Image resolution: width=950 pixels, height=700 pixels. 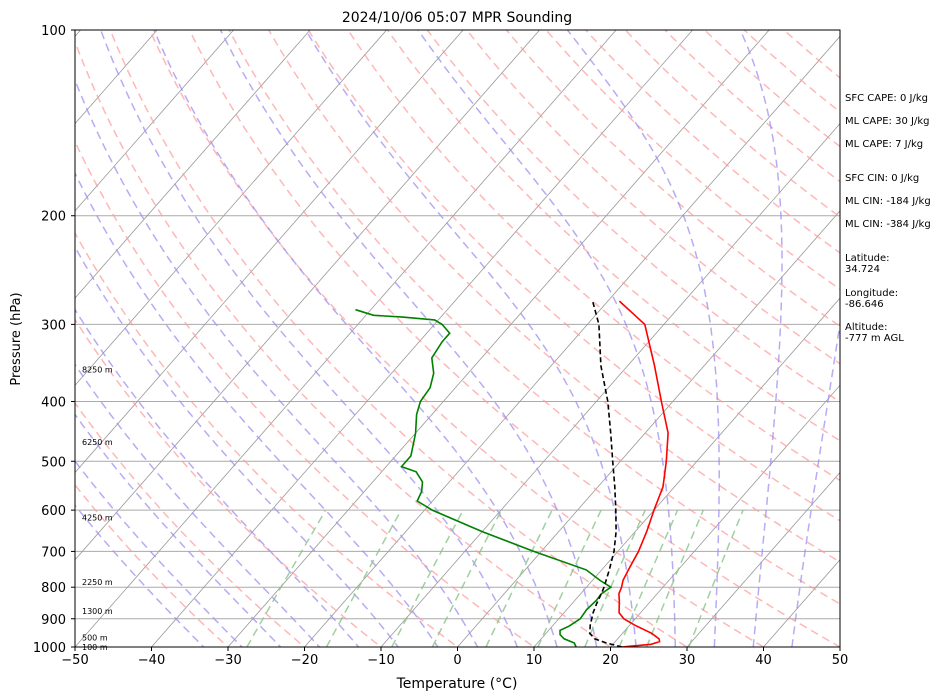 What do you see at coordinates (610, 660) in the screenshot?
I see `x-tick-label: 20` at bounding box center [610, 660].